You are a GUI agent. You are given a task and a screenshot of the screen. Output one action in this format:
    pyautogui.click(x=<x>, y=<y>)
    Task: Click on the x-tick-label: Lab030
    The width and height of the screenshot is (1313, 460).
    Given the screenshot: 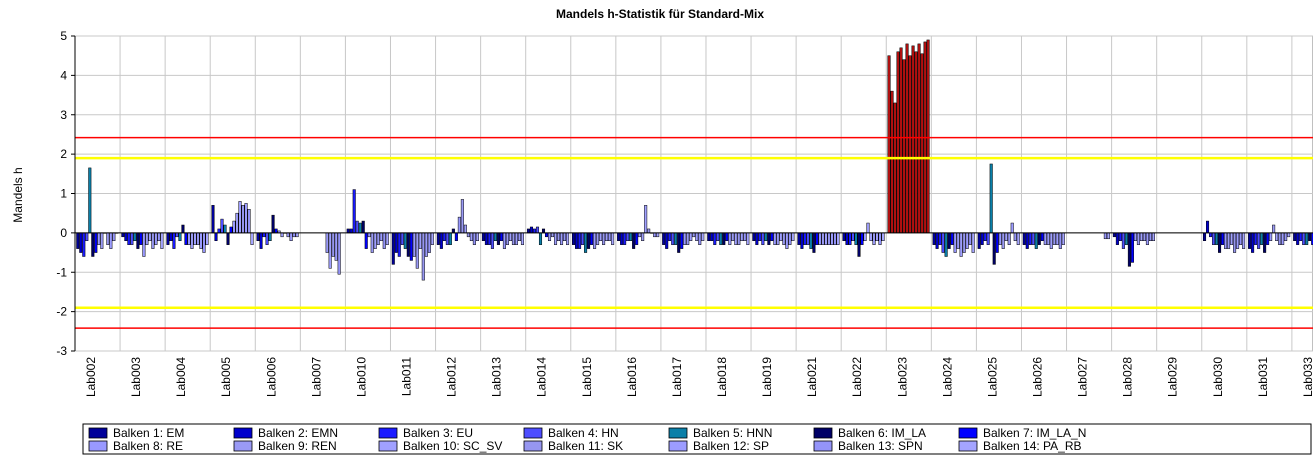 What is the action you would take?
    pyautogui.click(x=1218, y=377)
    